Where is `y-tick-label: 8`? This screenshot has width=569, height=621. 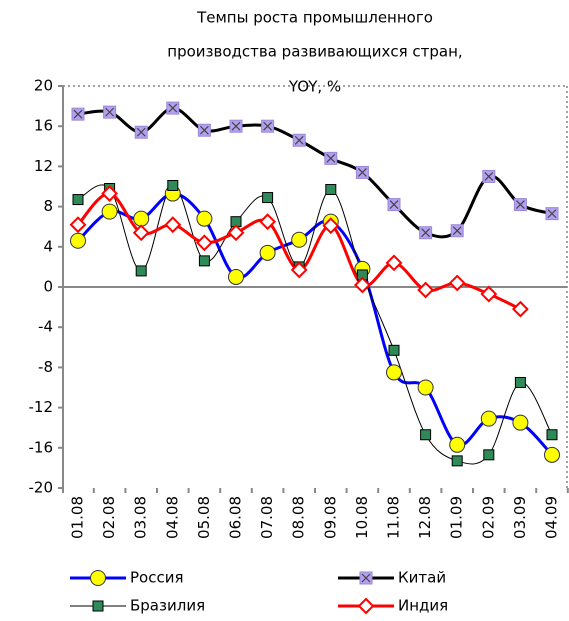 y-tick-label: 8 is located at coordinates (48, 206).